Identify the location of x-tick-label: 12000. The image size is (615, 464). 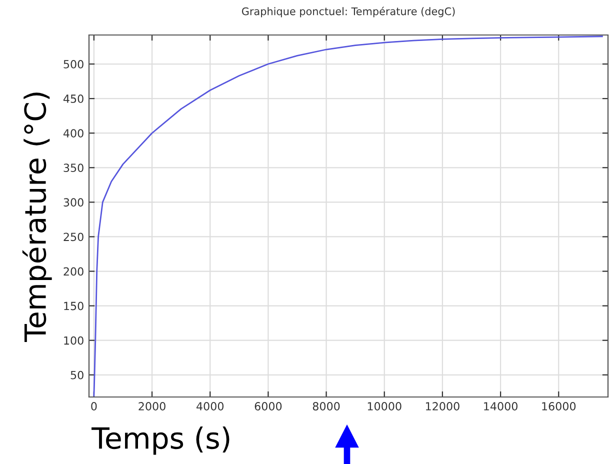
(443, 406).